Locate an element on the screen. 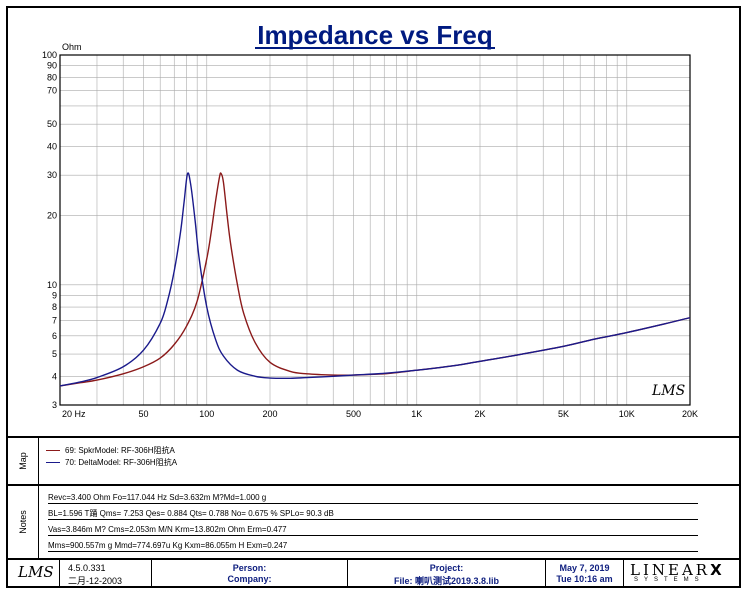 This screenshot has width=750, height=600. footer-version: 4.5.0.331 is located at coordinates (87, 568).